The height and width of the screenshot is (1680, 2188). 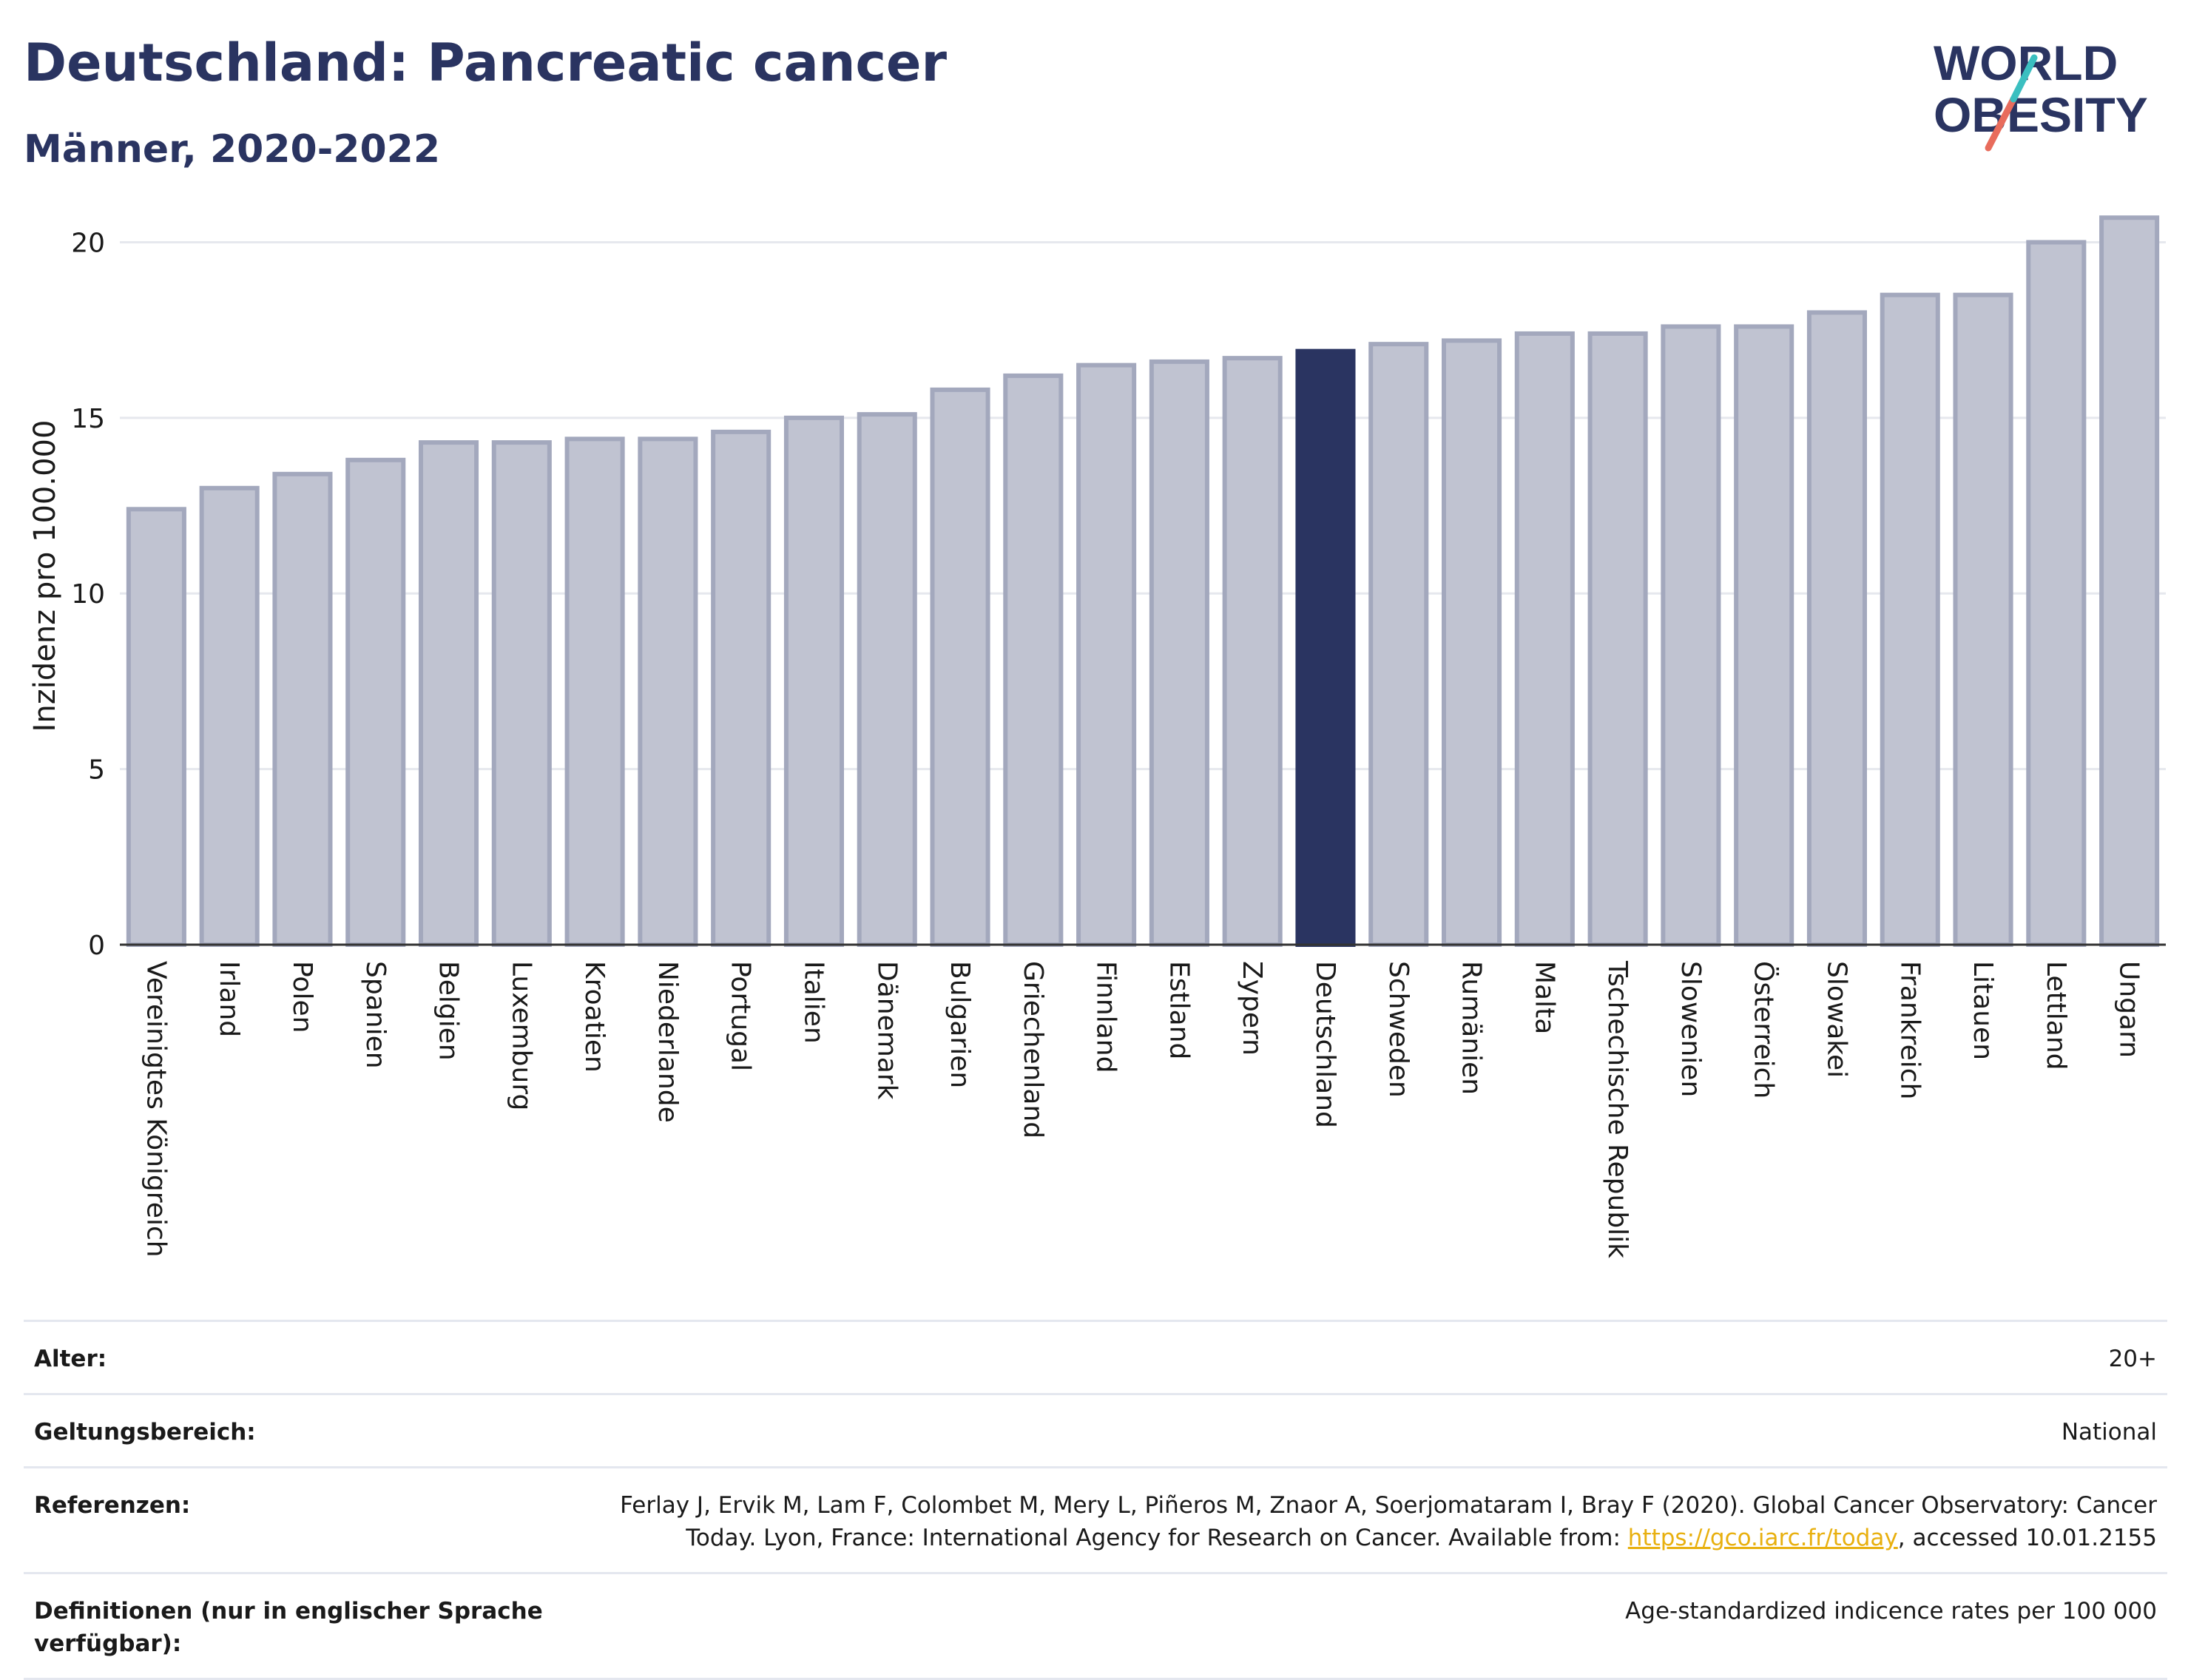 What do you see at coordinates (1179, 653) in the screenshot?
I see `bar-estland` at bounding box center [1179, 653].